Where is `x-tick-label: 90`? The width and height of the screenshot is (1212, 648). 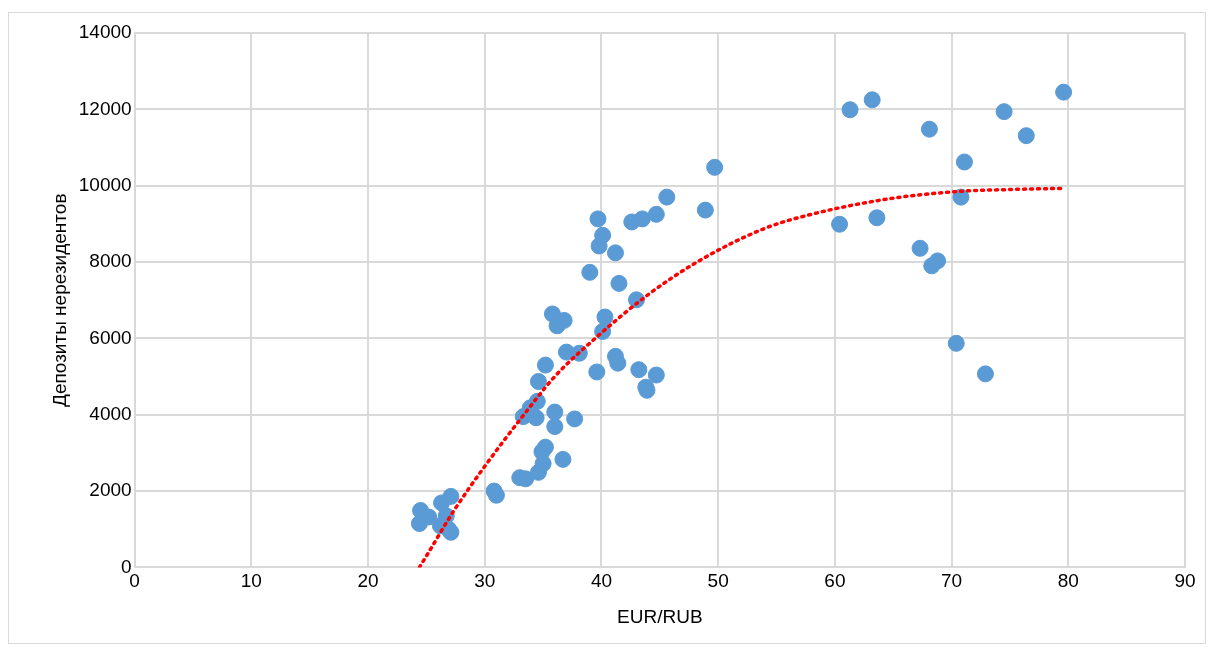 x-tick-label: 90 is located at coordinates (1185, 581).